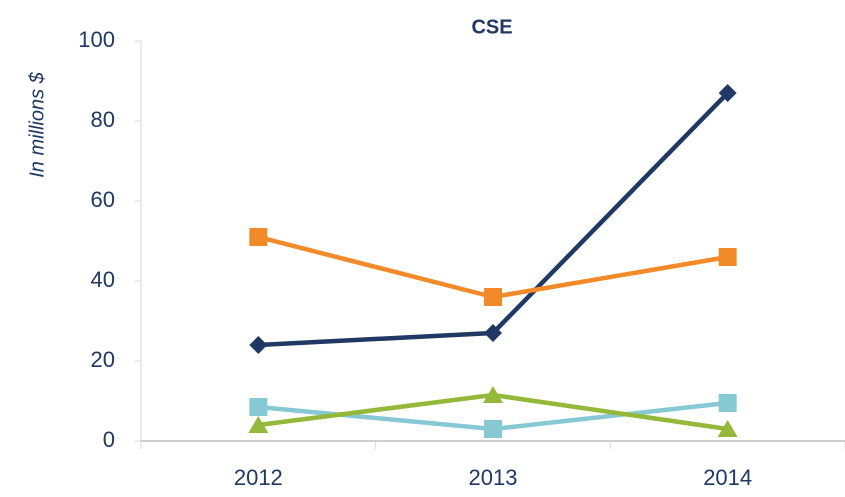 The height and width of the screenshot is (497, 845). What do you see at coordinates (103, 279) in the screenshot?
I see `y-tick-label: 40` at bounding box center [103, 279].